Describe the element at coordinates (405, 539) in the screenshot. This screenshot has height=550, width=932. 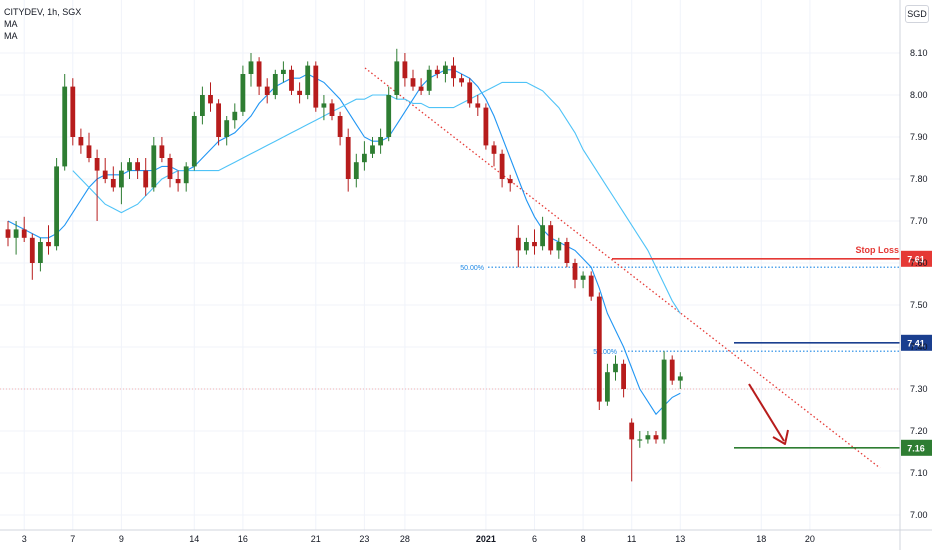
I see `time-tick-label: 28` at that location.